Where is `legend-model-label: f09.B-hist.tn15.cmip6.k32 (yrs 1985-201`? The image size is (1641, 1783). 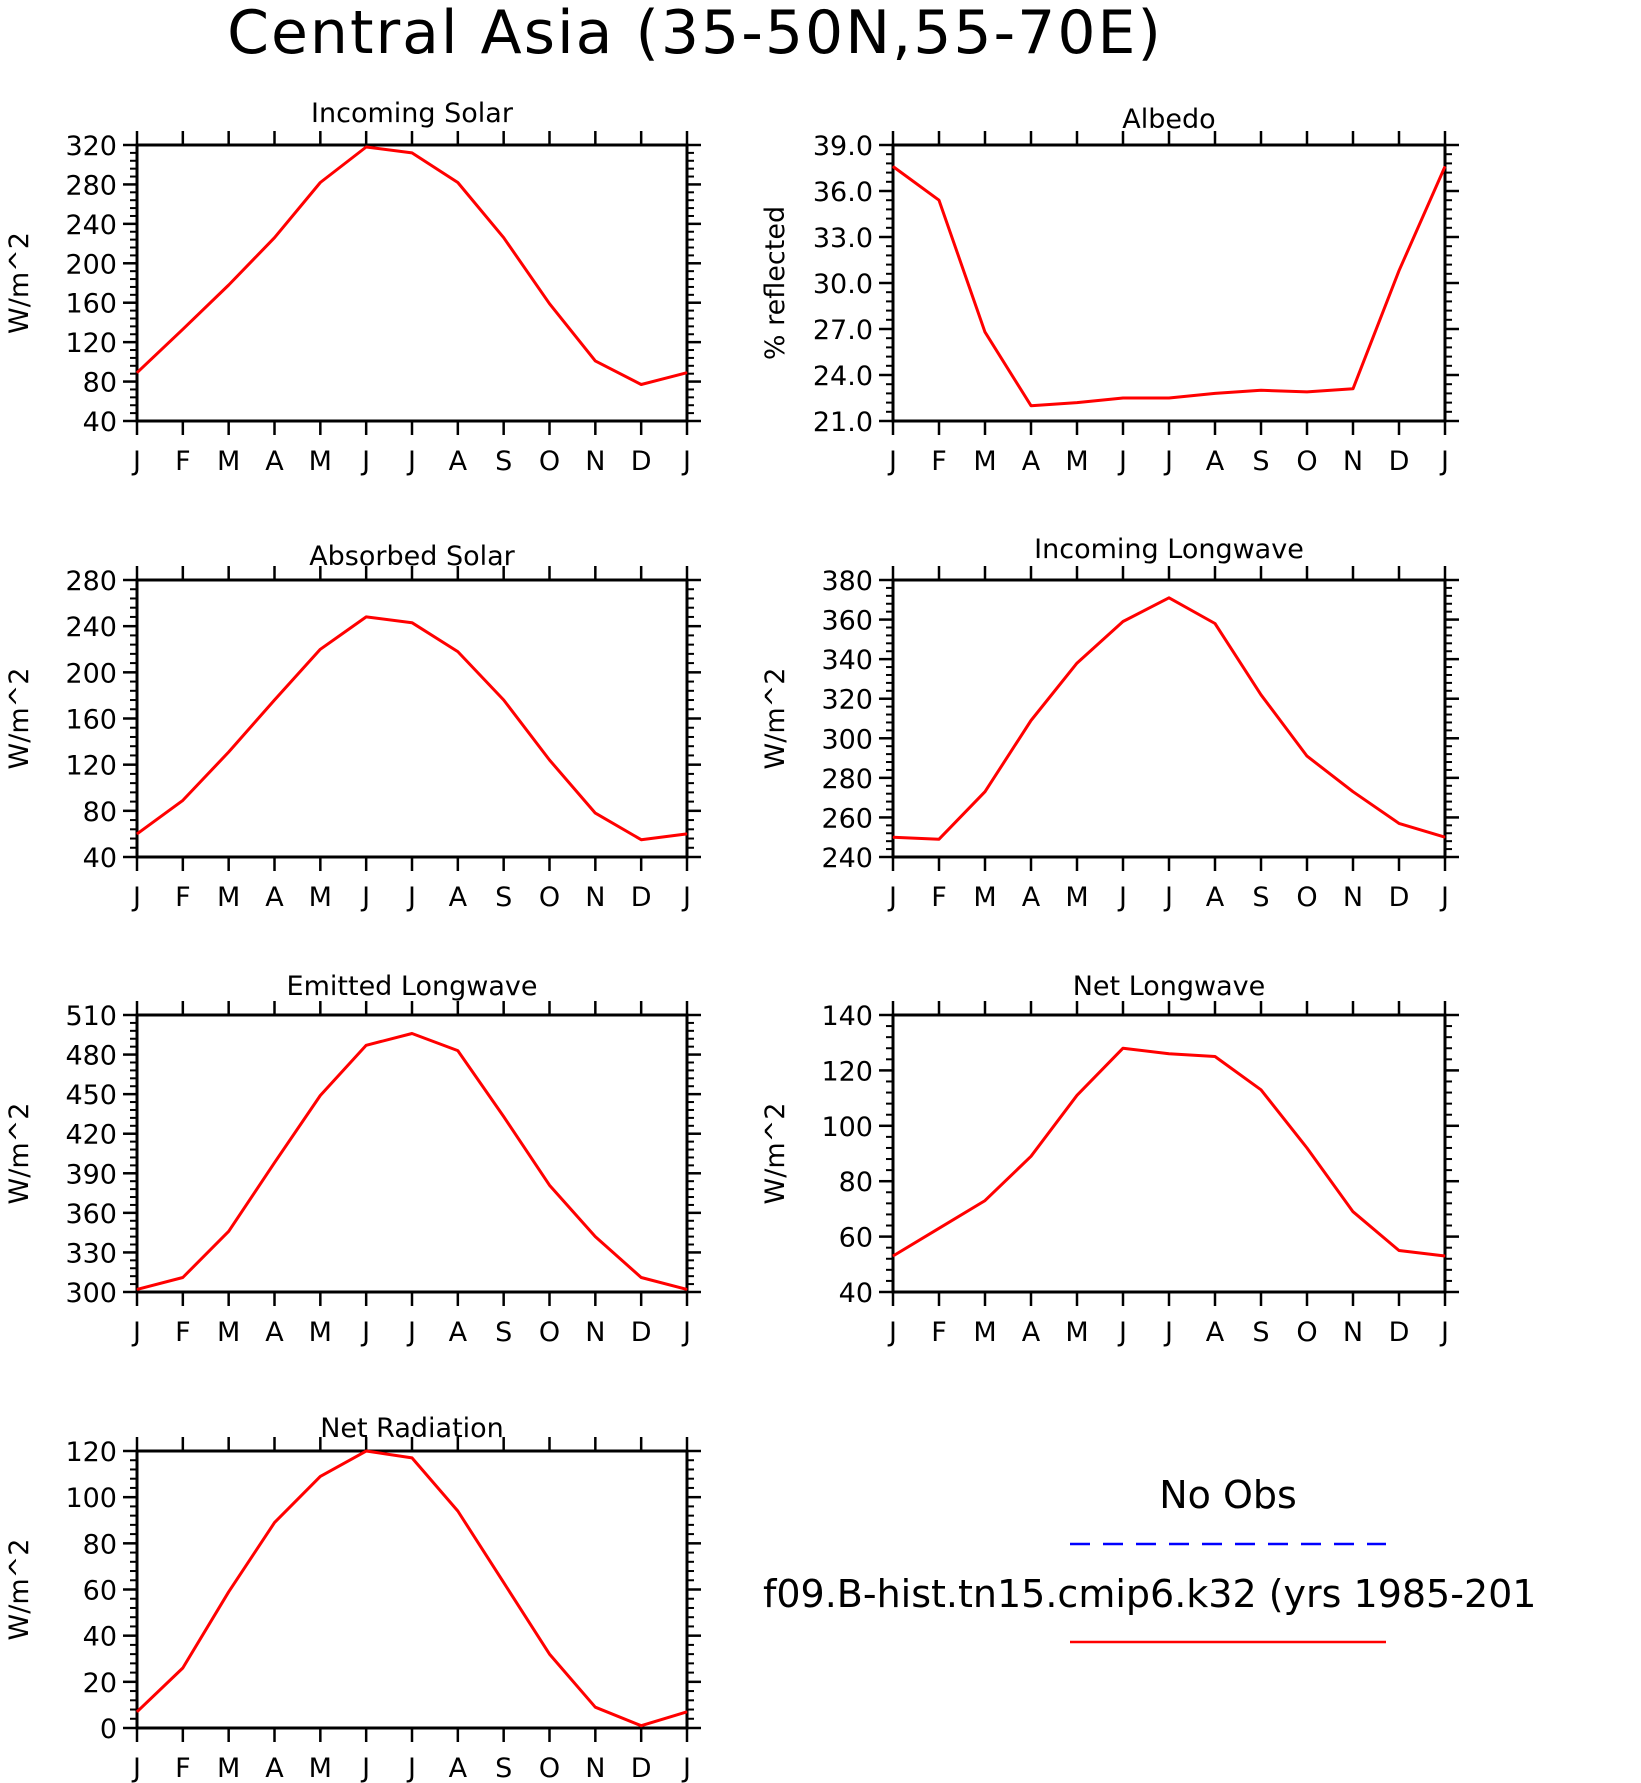 legend-model-label: f09.B-hist.tn15.cmip6.k32 (yrs 1985-201 is located at coordinates (1149, 1594).